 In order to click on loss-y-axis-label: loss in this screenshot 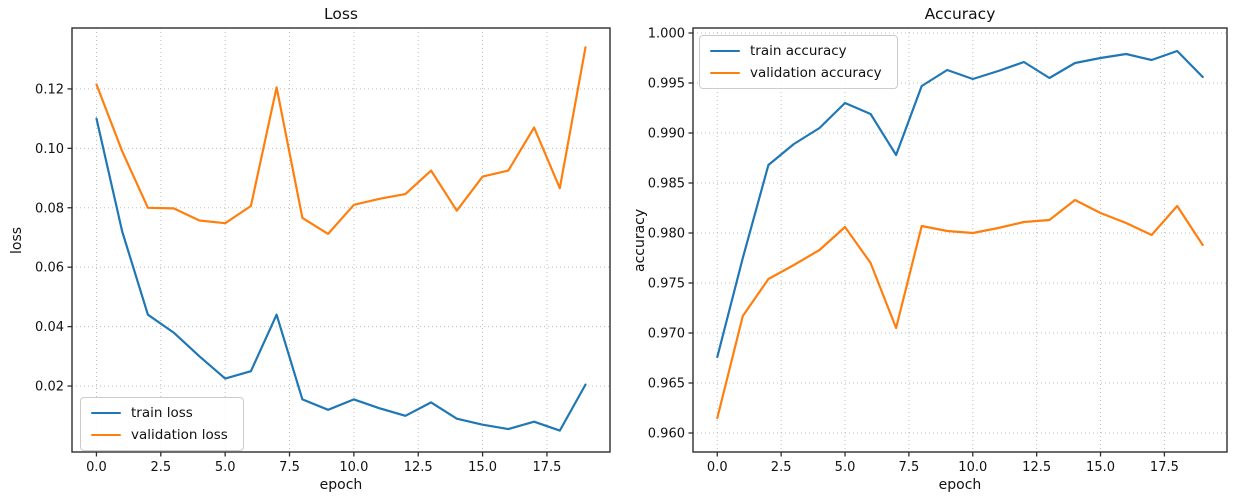, I will do `click(17, 240)`.